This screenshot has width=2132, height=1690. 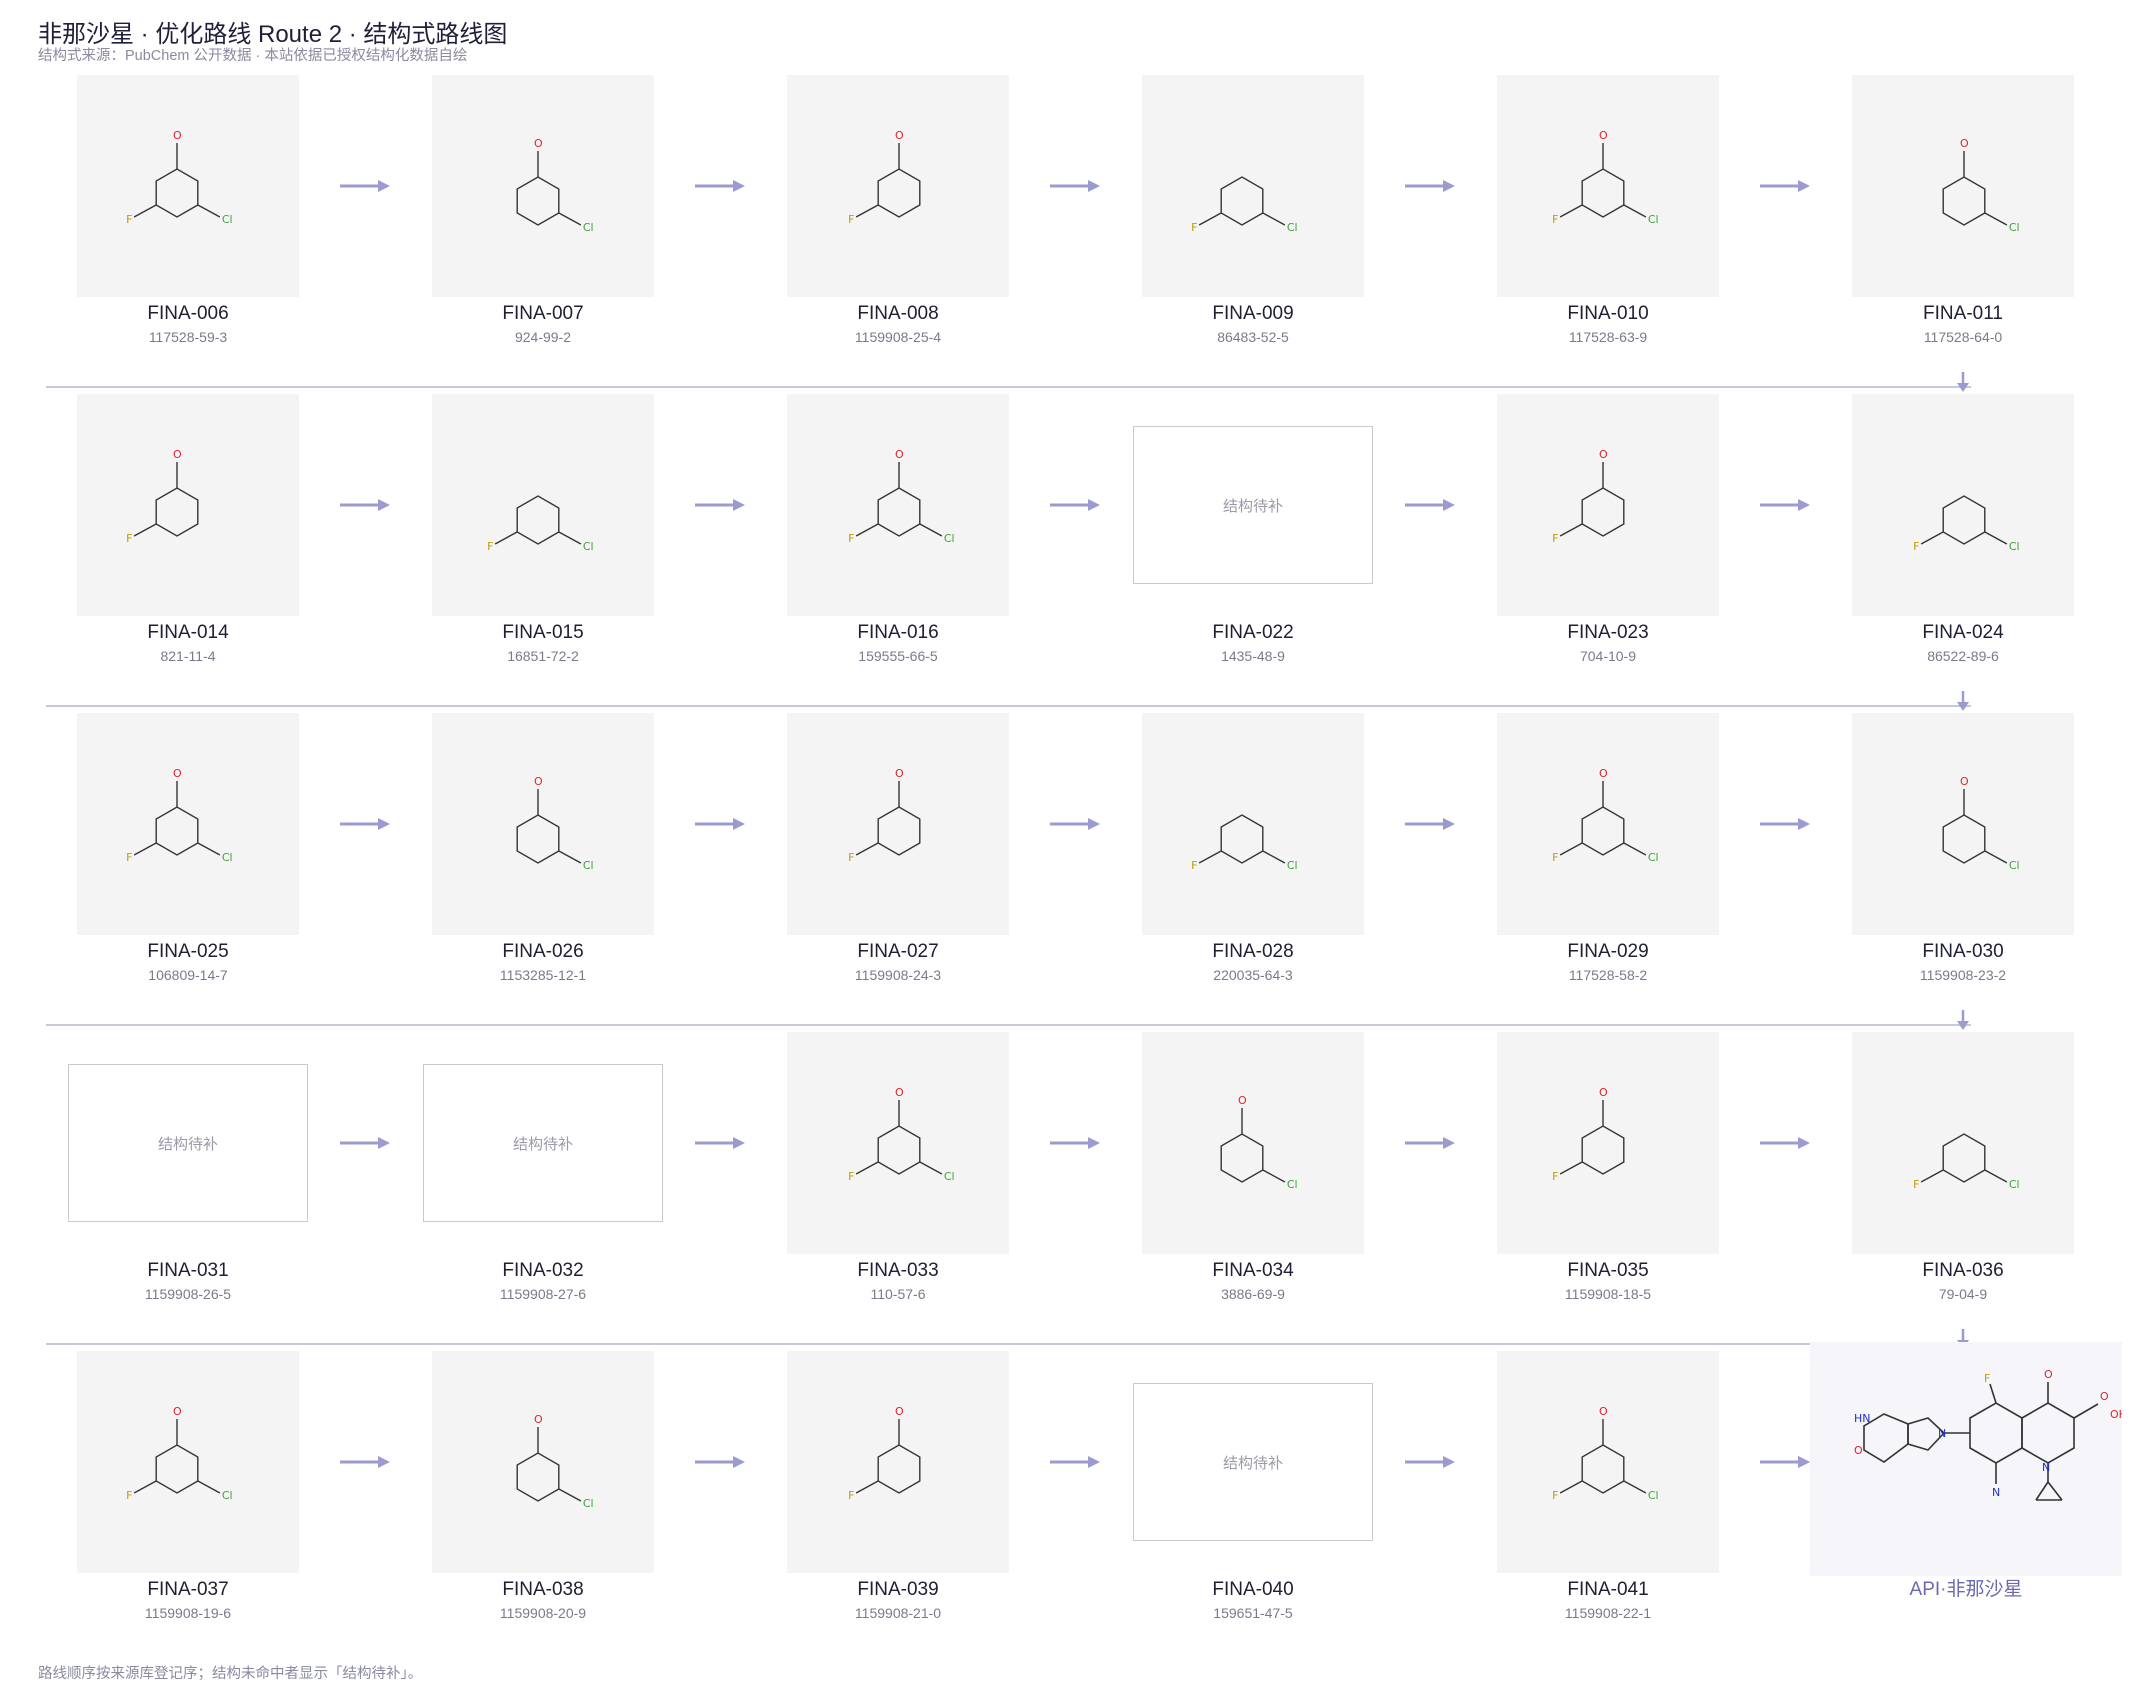 I want to click on compound-code: FINA-033, so click(x=898, y=1270).